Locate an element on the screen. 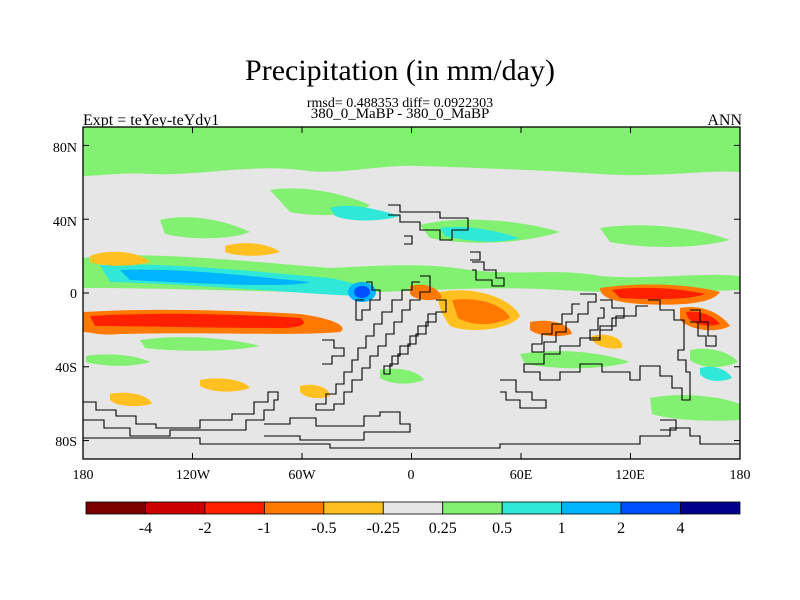  dry-region-pacific-core is located at coordinates (658, 293).